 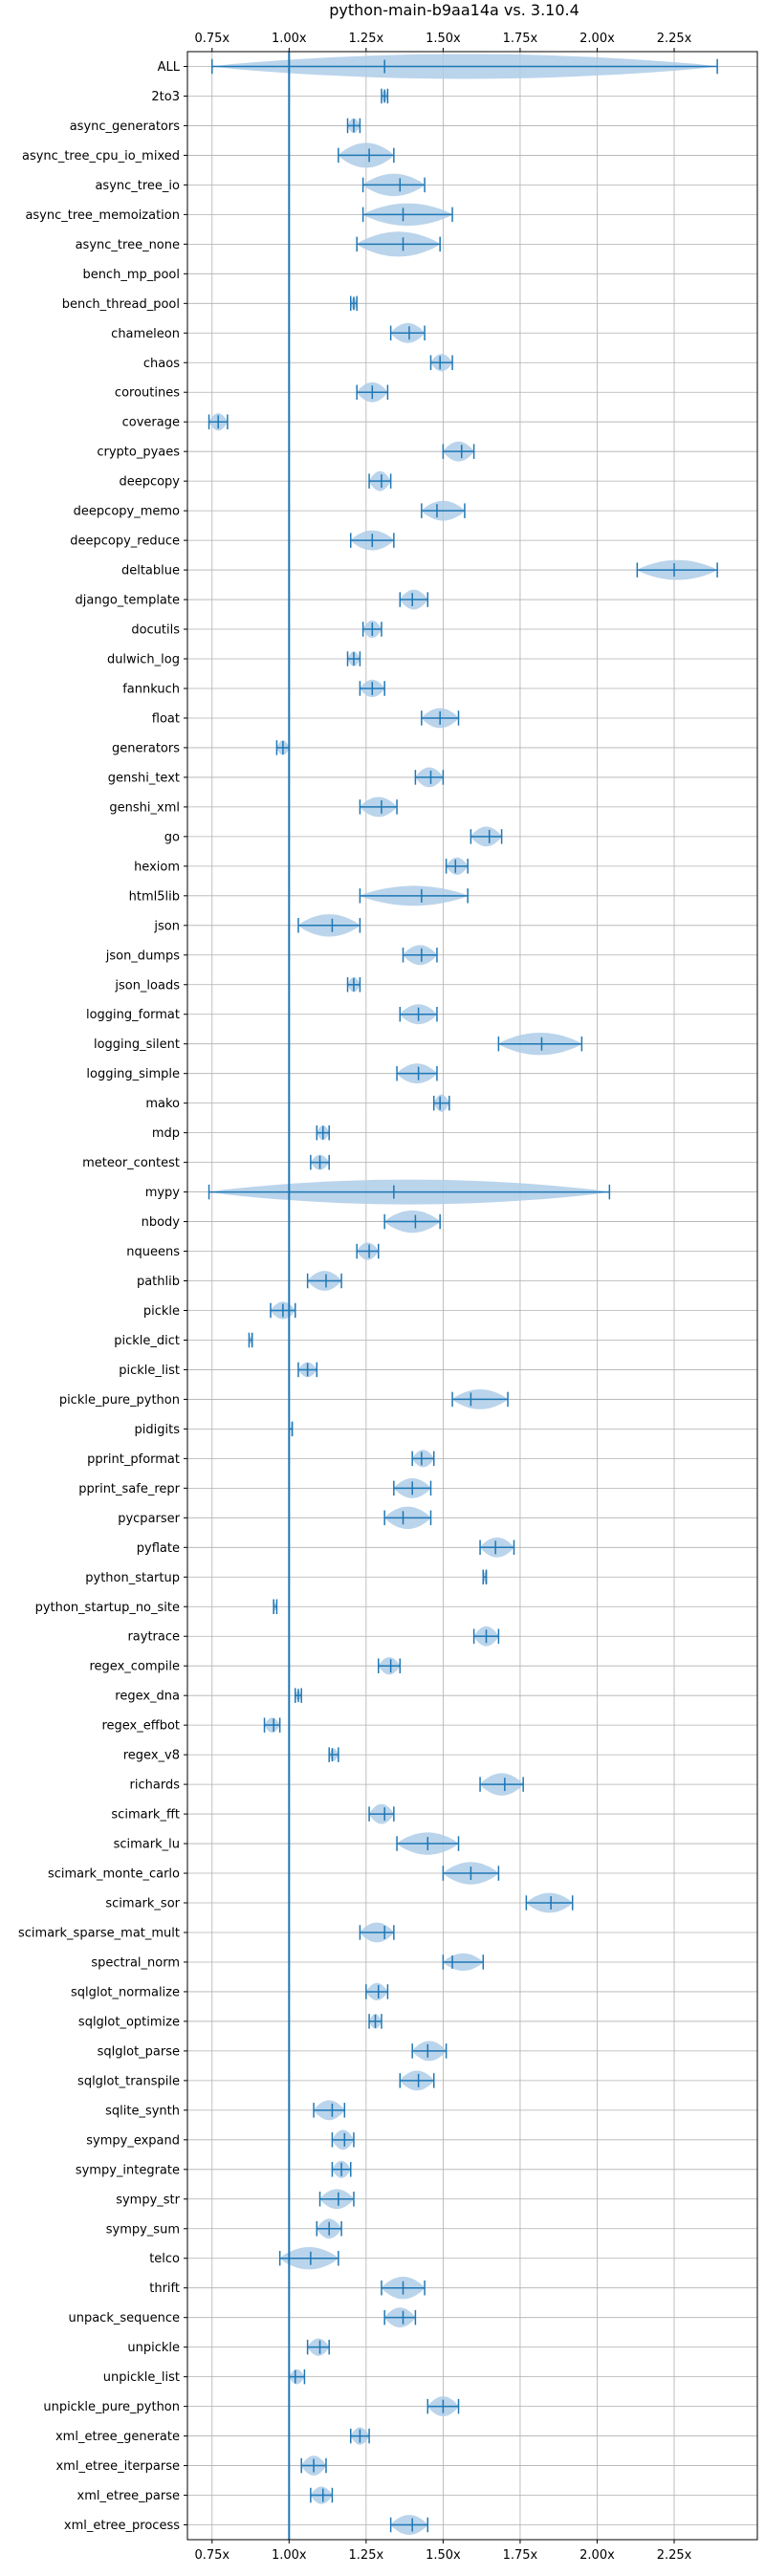 What do you see at coordinates (127, 512) in the screenshot?
I see `y-tick-label: deepcopy_memo` at bounding box center [127, 512].